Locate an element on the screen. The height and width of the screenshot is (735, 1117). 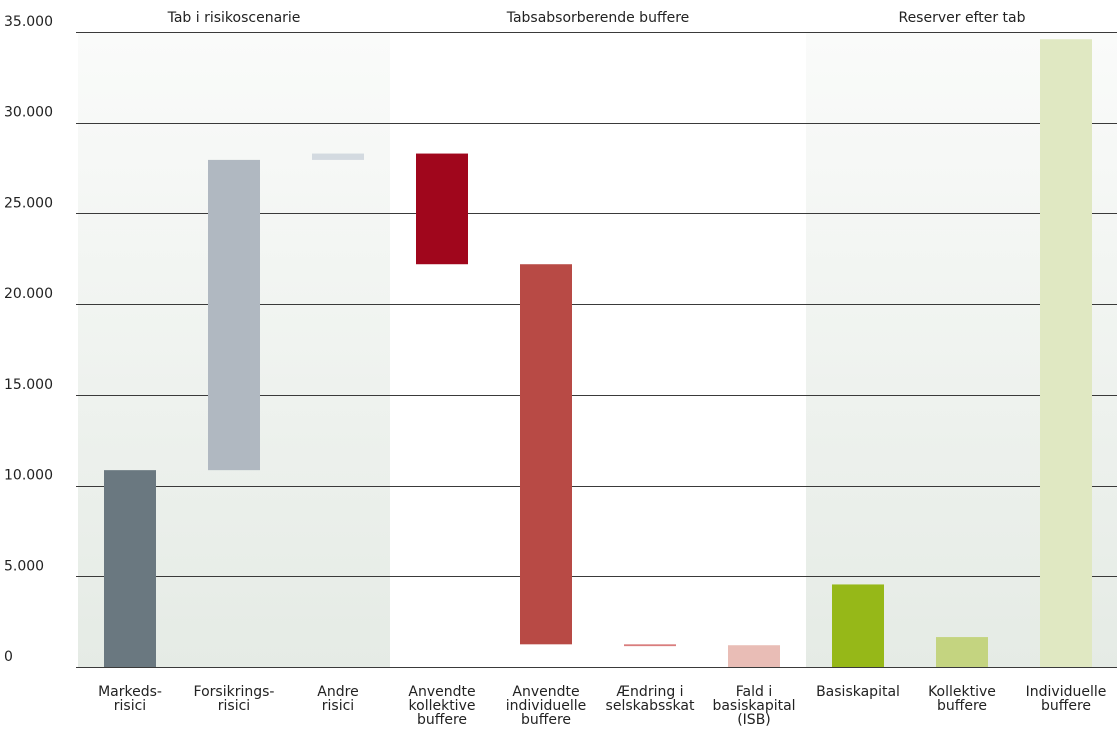
category-label-line: Individuelle is located at coordinates (1066, 692).